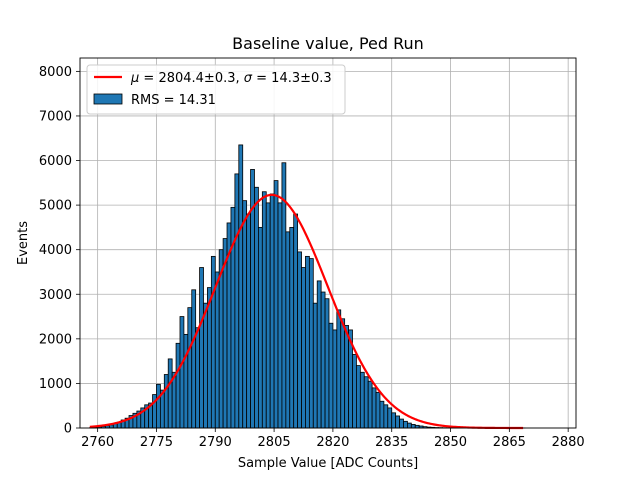 The height and width of the screenshot is (480, 640). I want to click on legend-mu-value: = 2804.4±0.3,, so click(191, 78).